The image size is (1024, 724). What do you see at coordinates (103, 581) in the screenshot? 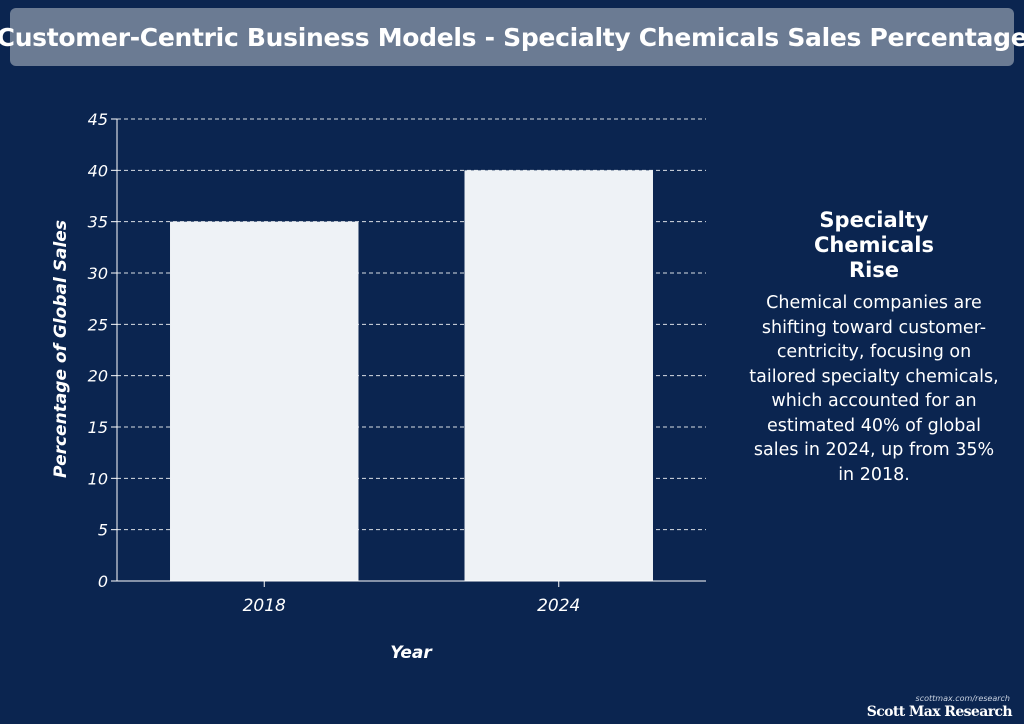
I see `y-tick-label: 0` at bounding box center [103, 581].